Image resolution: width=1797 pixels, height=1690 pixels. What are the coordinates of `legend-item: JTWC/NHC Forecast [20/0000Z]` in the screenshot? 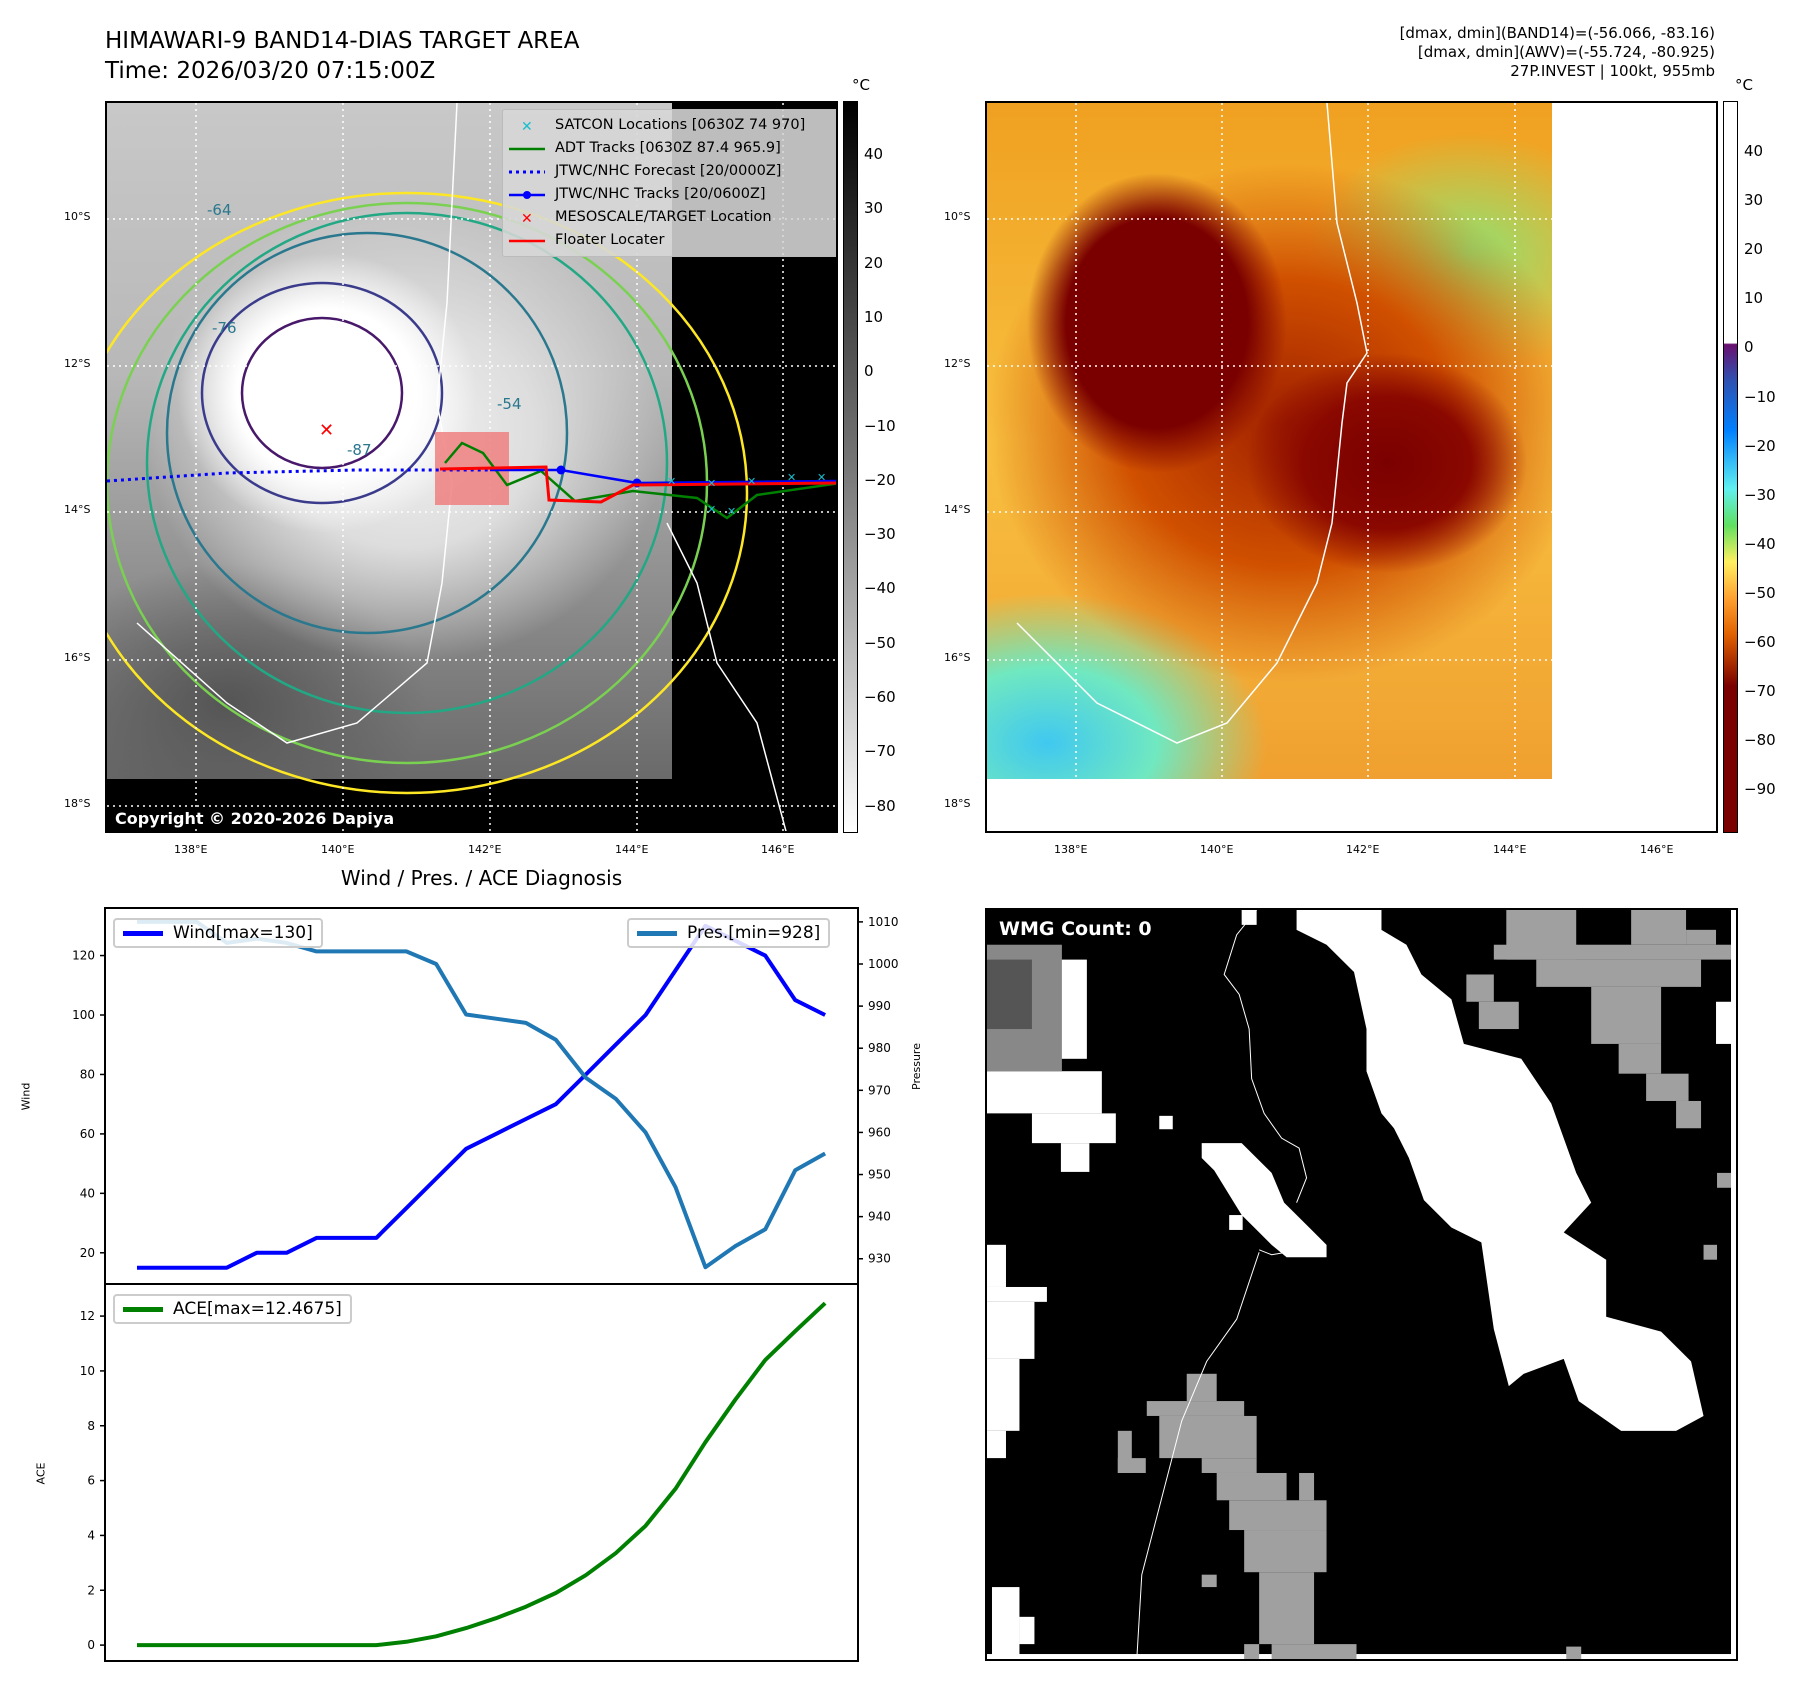 It's located at (672, 171).